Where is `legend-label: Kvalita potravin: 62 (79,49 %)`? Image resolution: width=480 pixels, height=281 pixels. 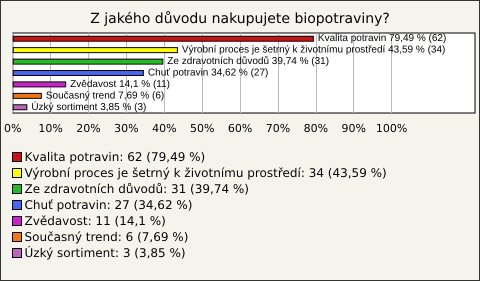
legend-label: Kvalita potravin: 62 (79,49 %) is located at coordinates (115, 157).